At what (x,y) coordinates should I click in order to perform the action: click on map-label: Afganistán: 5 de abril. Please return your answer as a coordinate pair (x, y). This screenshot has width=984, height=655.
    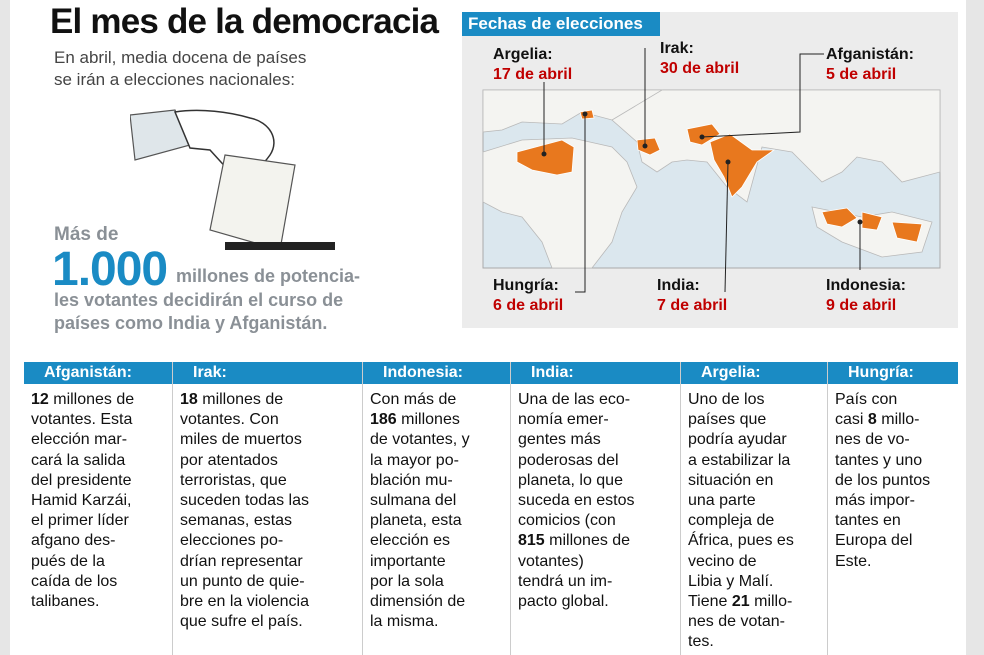
    Looking at the image, I should click on (870, 65).